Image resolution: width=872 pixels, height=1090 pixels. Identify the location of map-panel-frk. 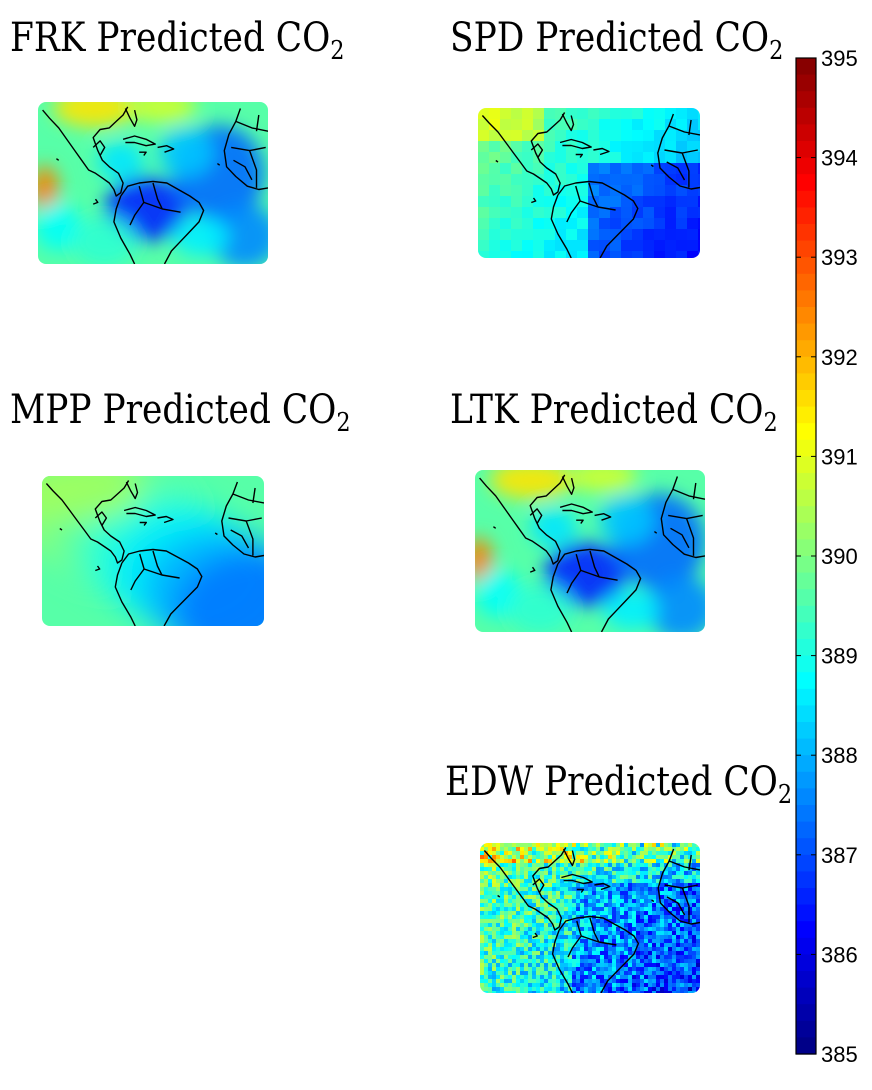
(153, 183).